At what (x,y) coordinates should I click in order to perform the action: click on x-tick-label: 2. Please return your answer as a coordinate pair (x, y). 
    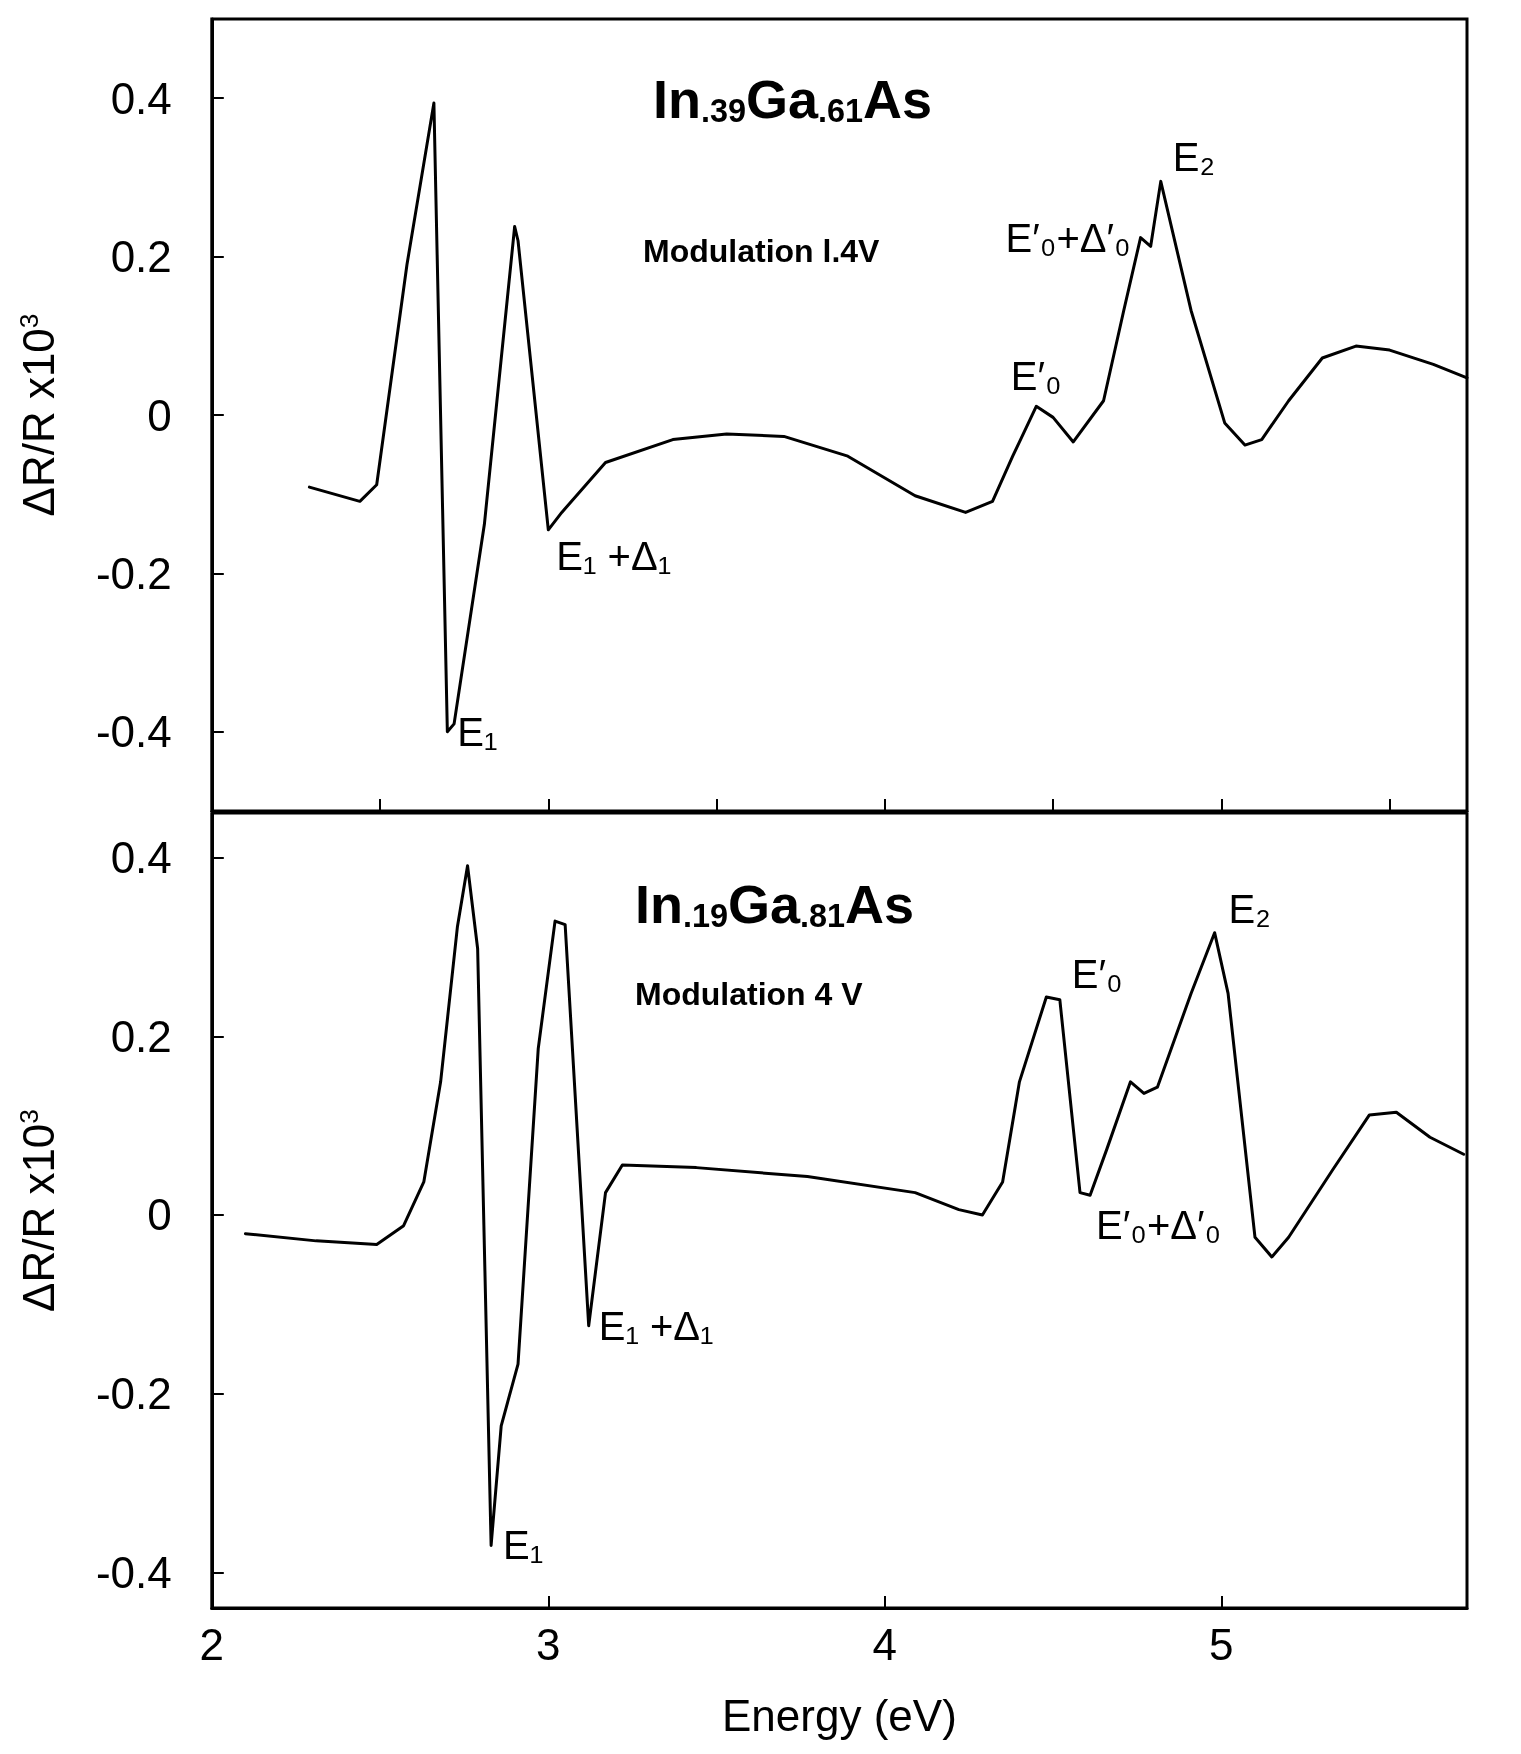
    Looking at the image, I should click on (212, 1644).